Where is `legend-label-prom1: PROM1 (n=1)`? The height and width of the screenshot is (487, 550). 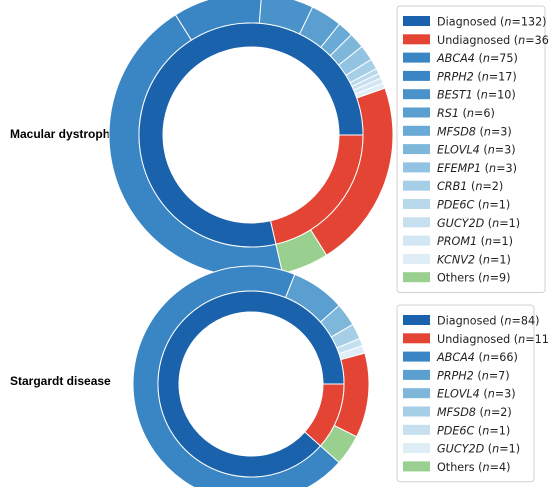 legend-label-prom1: PROM1 (n=1) is located at coordinates (475, 241).